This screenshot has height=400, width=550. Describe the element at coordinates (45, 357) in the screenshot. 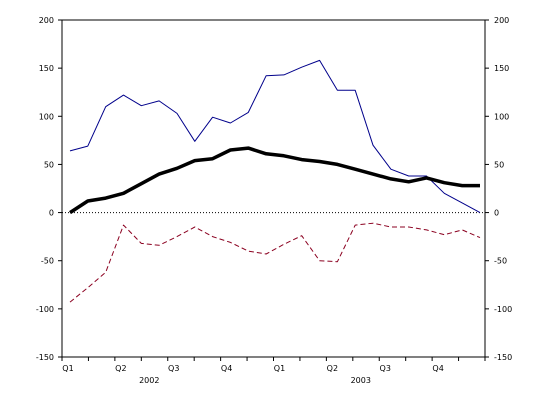

I see `y-tick-label-left: -150` at that location.